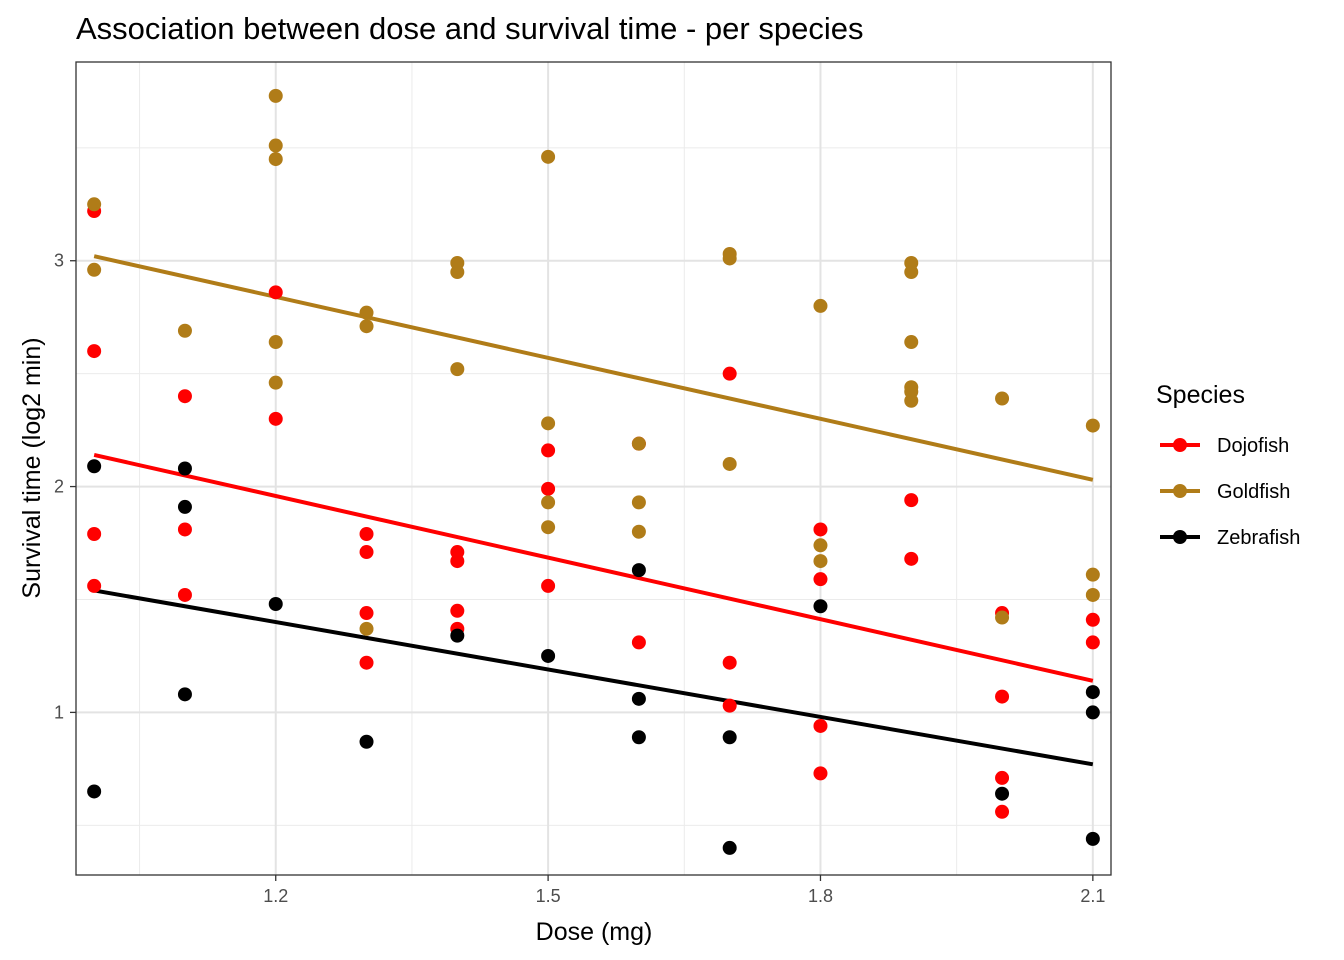  Describe the element at coordinates (593, 677) in the screenshot. I see `fit-line-zebrafish` at that location.